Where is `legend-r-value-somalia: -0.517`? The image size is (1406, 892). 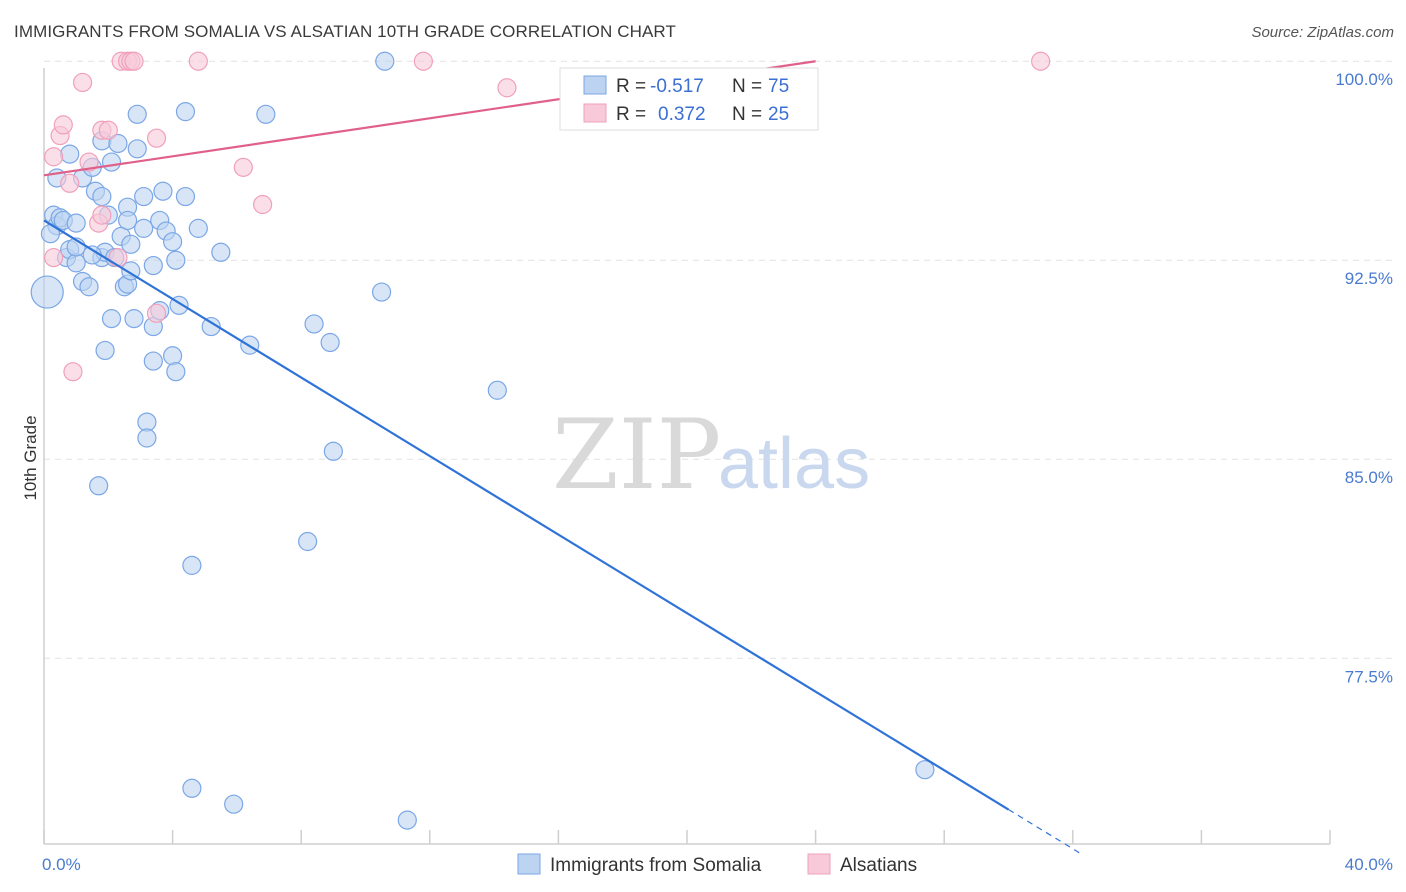
legend-r-value-somalia: -0.517 is located at coordinates (677, 86).